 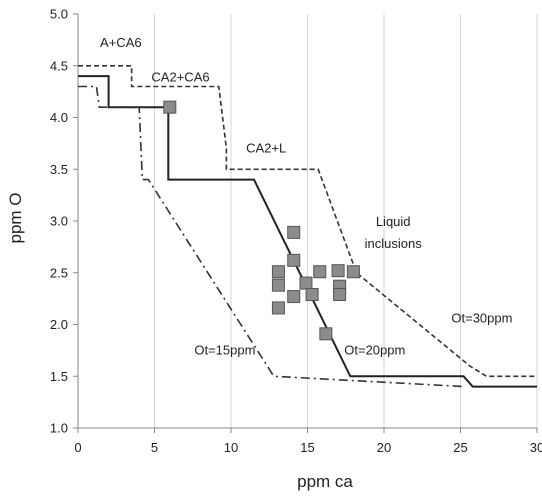 I want to click on annotation-5: Ot=30ppm, so click(x=481, y=317).